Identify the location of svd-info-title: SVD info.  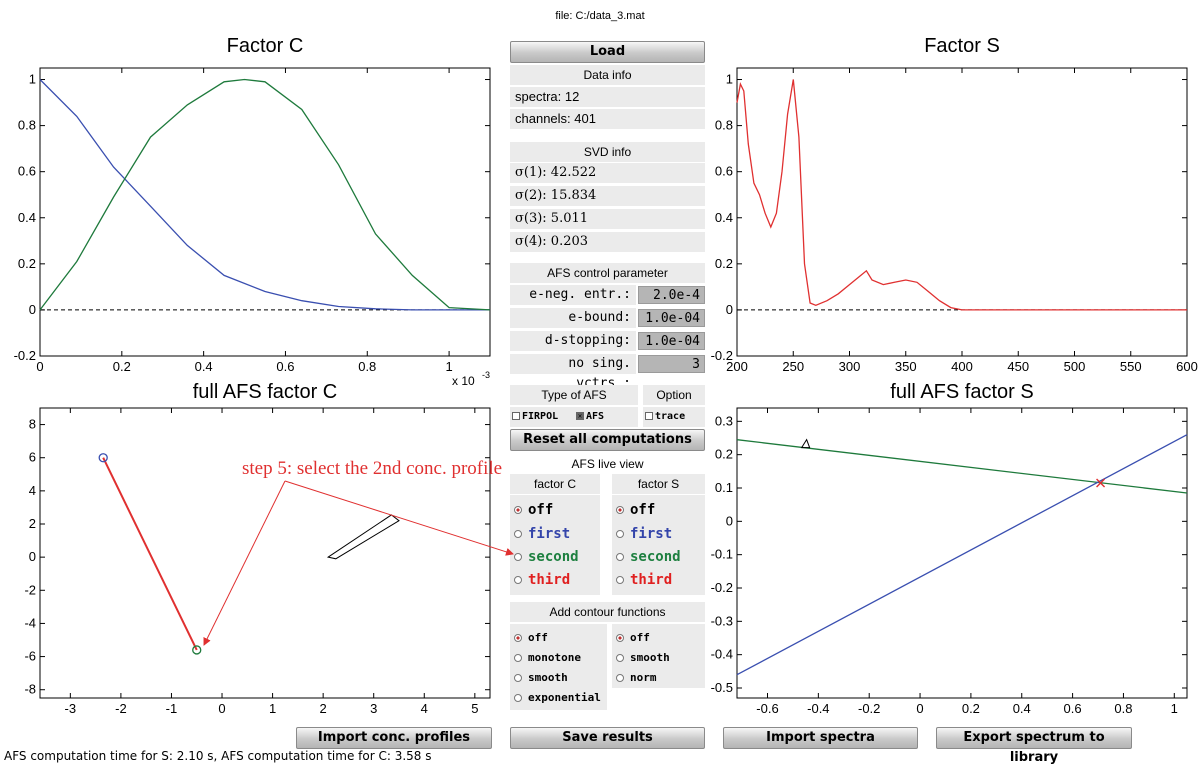
(607, 152).